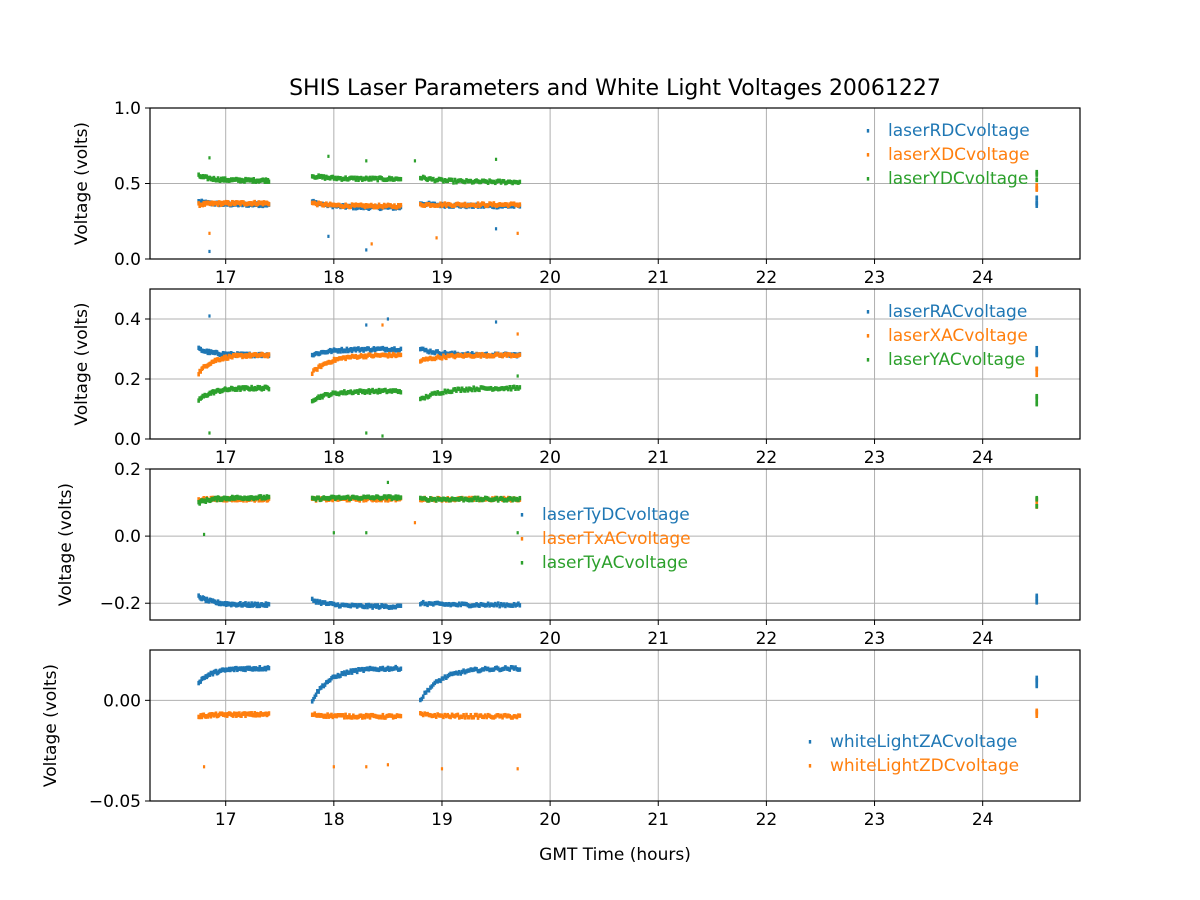 The image size is (1200, 900). I want to click on legend: whiteLightZACvoltage whiteLightZDCvoltage, so click(913, 754).